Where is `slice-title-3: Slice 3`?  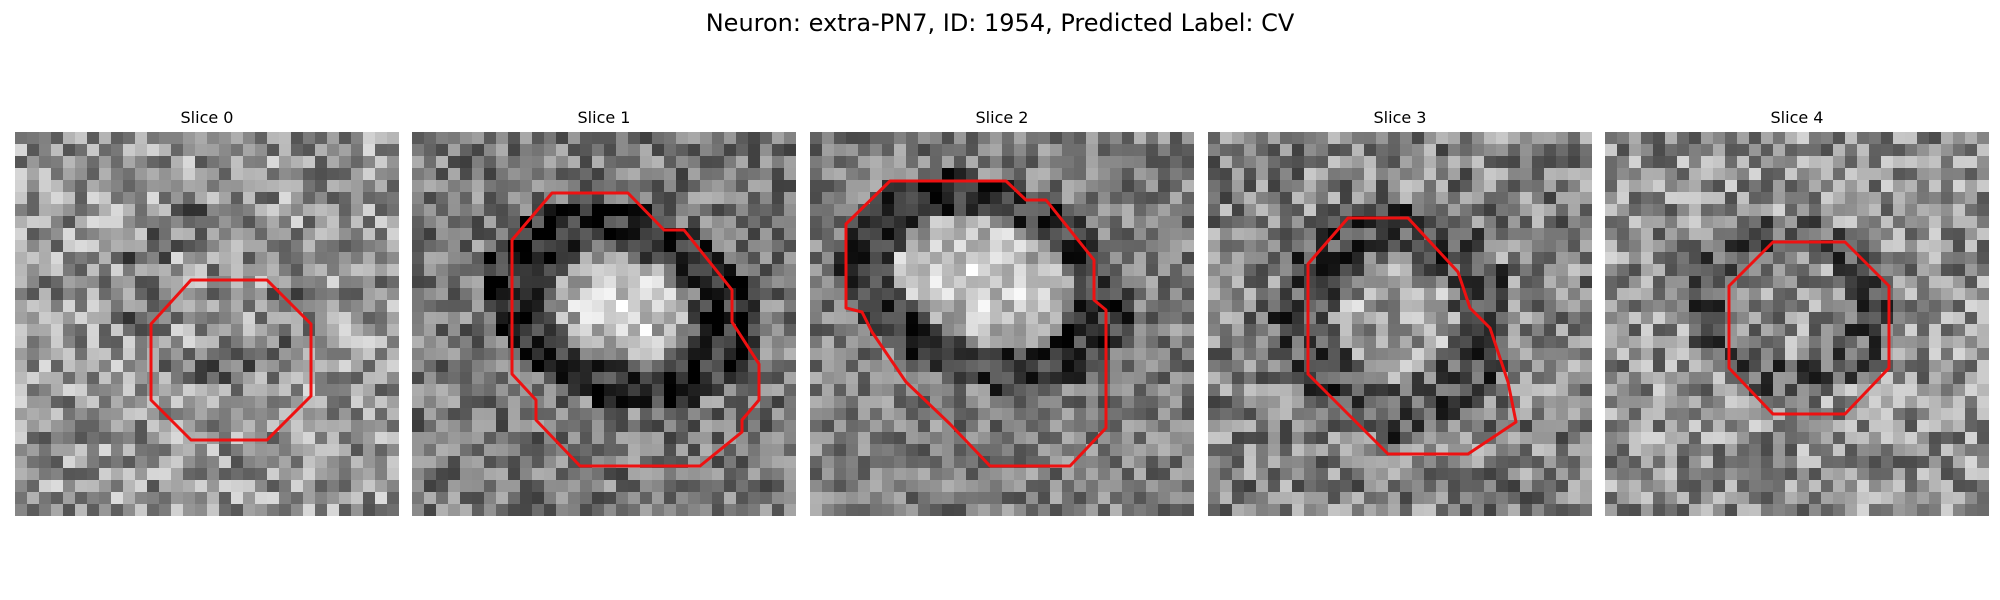 slice-title-3: Slice 3 is located at coordinates (1400, 117).